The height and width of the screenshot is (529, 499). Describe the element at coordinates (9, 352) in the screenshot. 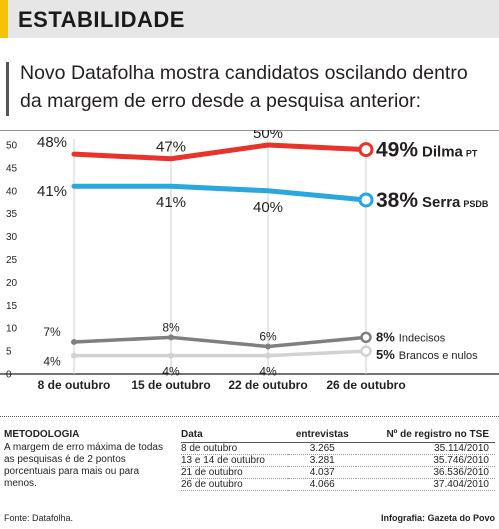

I see `y-tick-label-5: 5` at that location.